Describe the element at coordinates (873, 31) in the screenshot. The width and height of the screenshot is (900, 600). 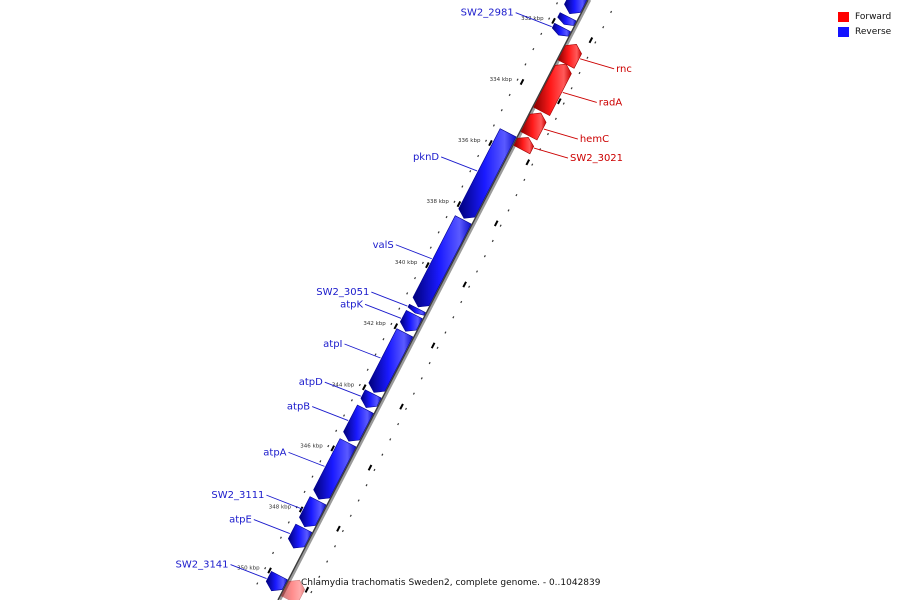
I see `legend-reverse-label: Reverse` at that location.